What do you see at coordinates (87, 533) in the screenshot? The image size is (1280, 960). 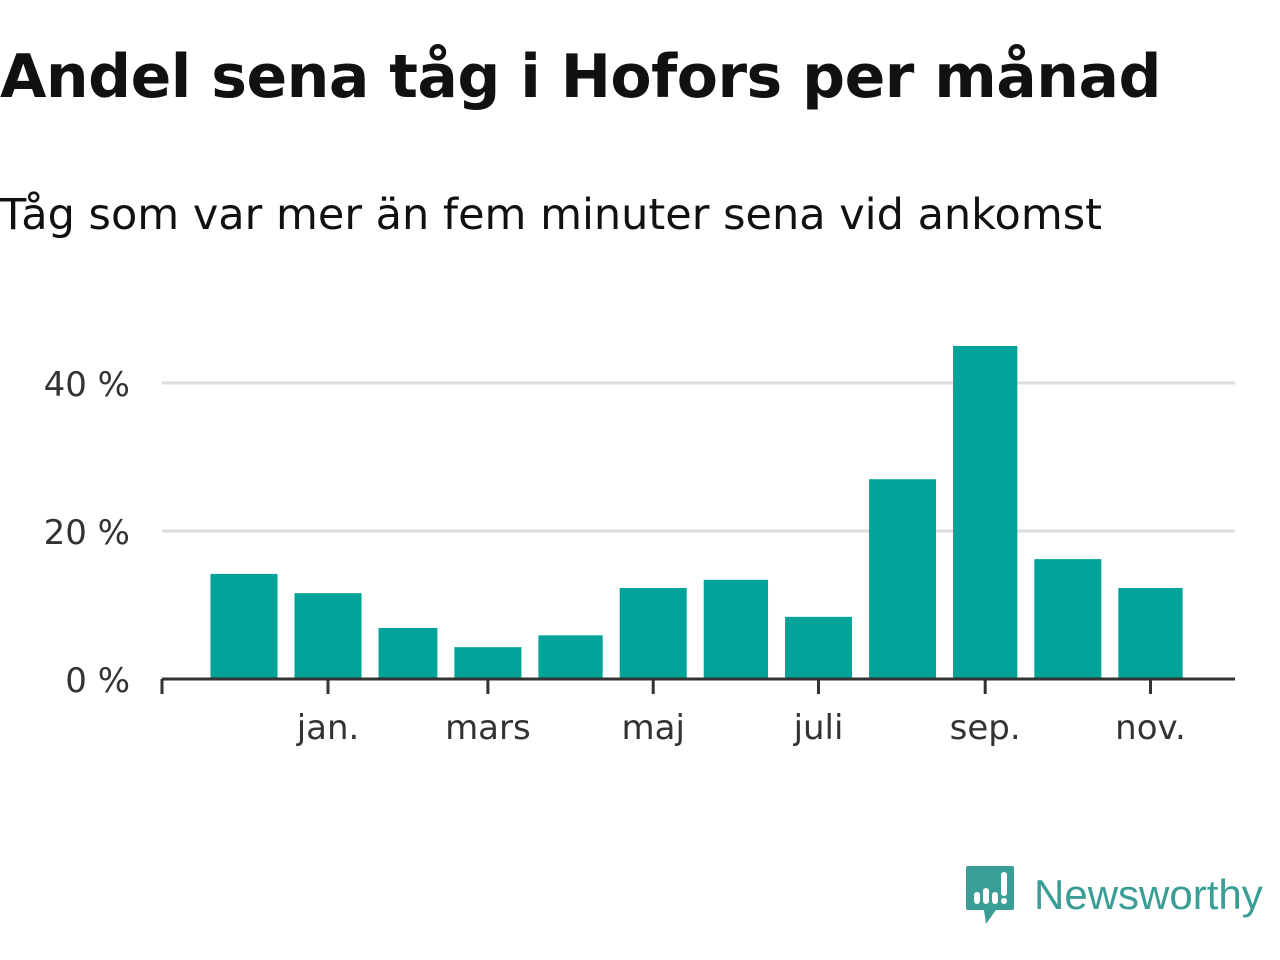 I see `y-tick-label: 20 %` at bounding box center [87, 533].